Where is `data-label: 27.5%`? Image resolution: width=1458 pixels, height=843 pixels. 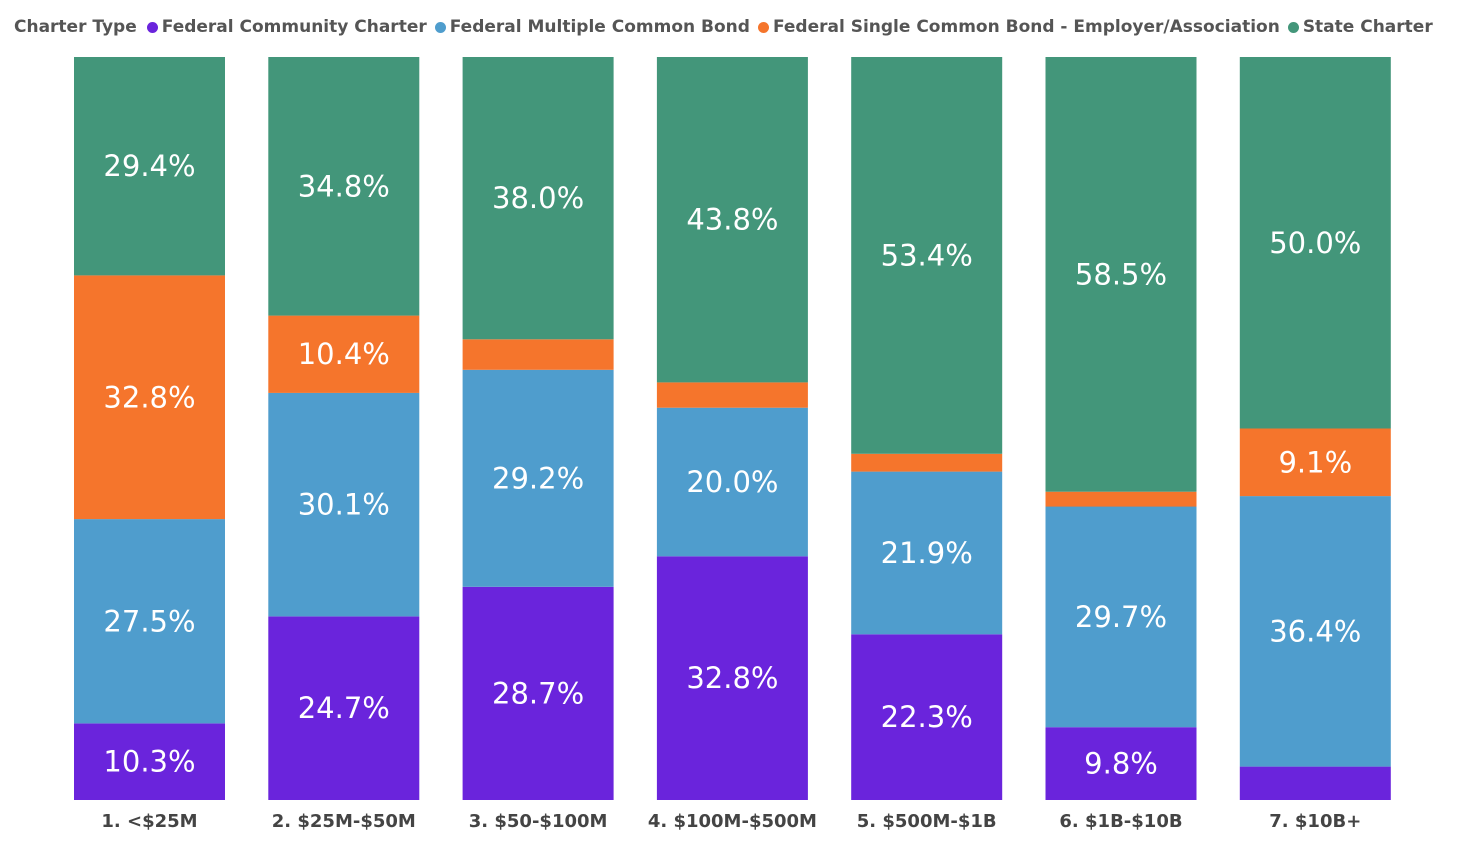 data-label: 27.5% is located at coordinates (149, 621).